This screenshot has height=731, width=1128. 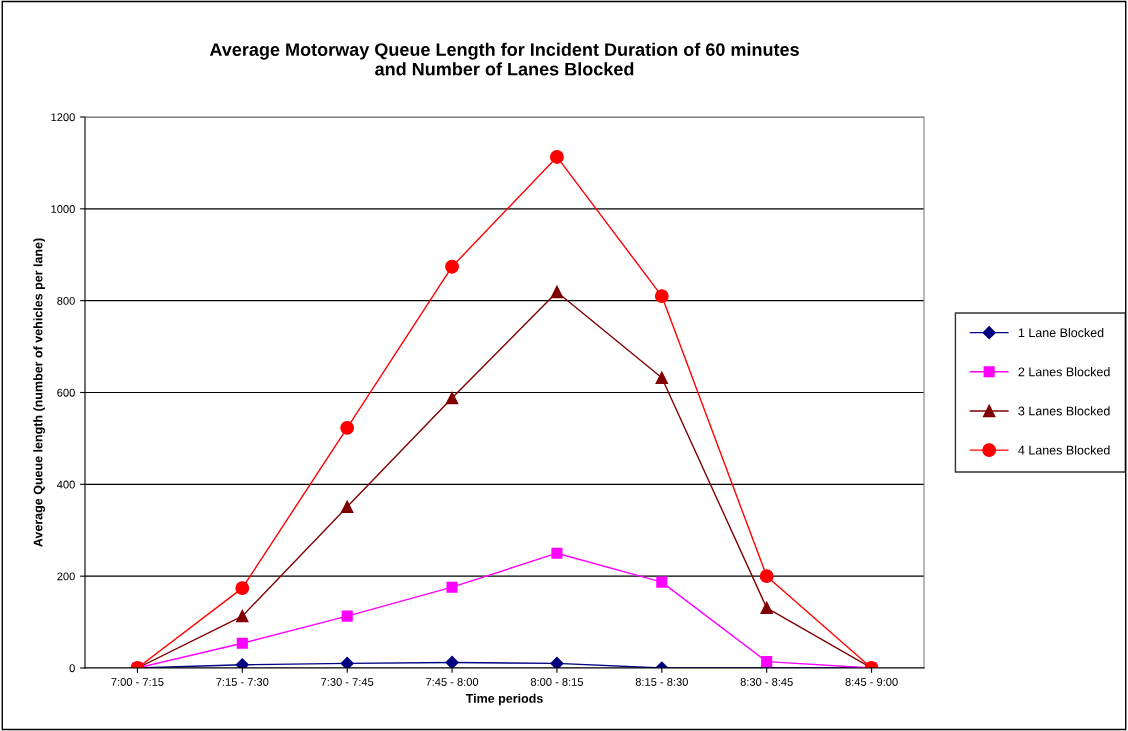 I want to click on x-tick-label: 8:45 - 9:00, so click(x=871, y=682).